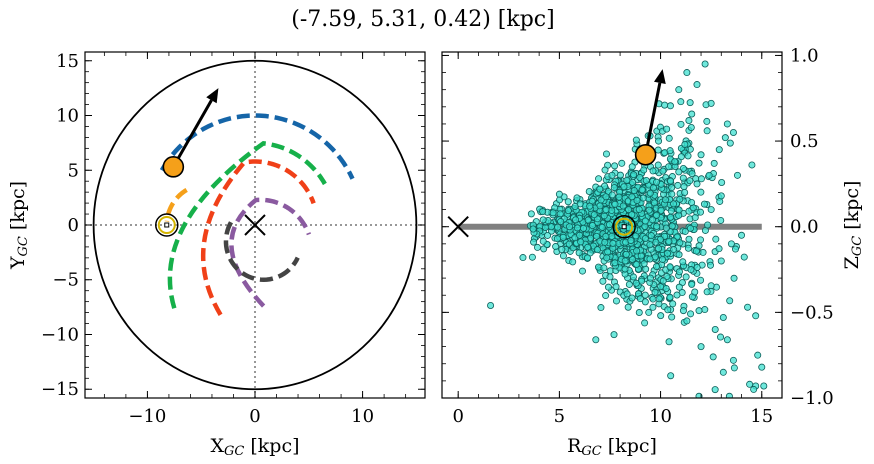 Image resolution: width=874 pixels, height=464 pixels. What do you see at coordinates (812, 312) in the screenshot?
I see `right-ytick-label: −0.5` at bounding box center [812, 312].